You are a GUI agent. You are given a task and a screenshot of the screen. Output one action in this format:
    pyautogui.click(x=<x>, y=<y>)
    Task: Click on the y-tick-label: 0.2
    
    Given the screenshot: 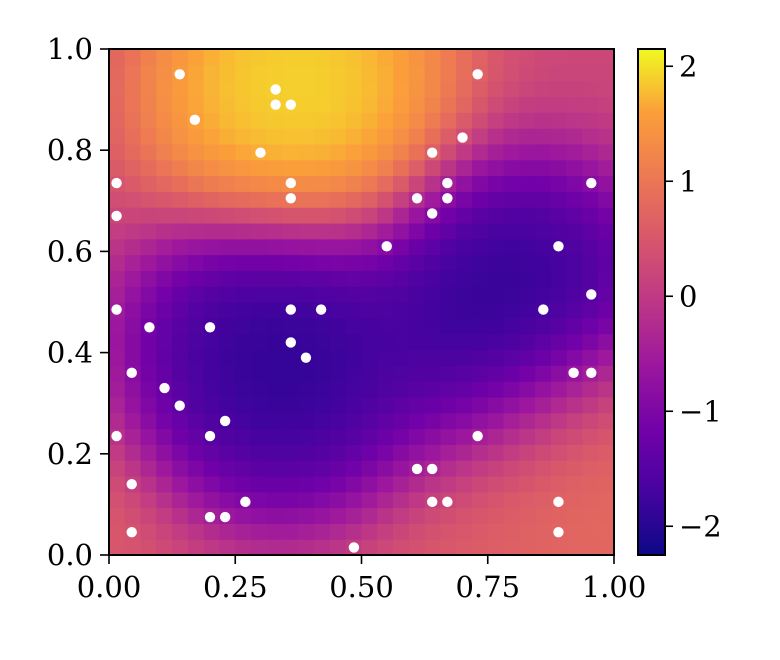 What is the action you would take?
    pyautogui.click(x=70, y=454)
    